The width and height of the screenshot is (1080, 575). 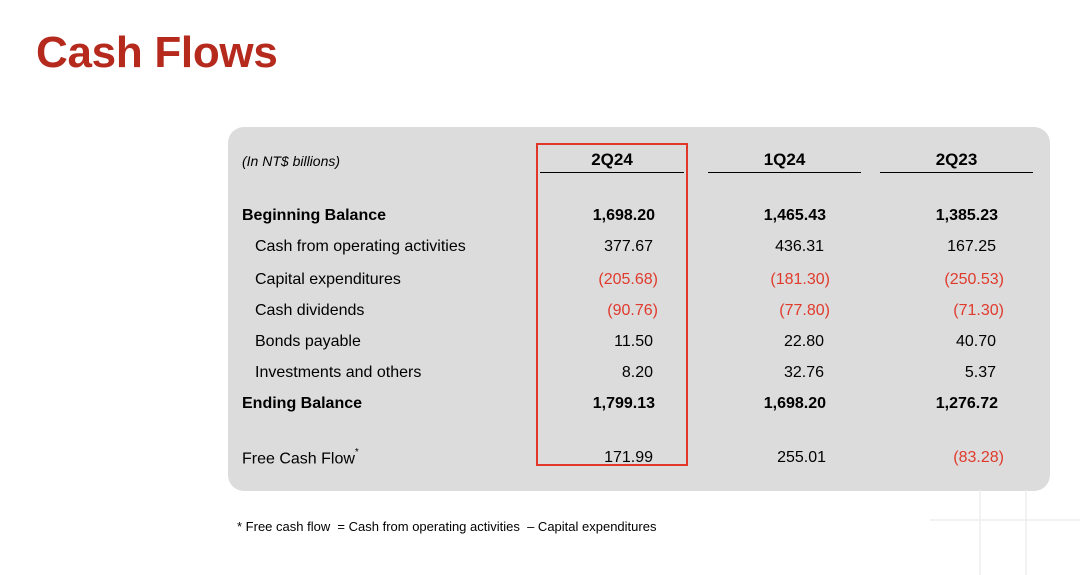 What do you see at coordinates (799, 246) in the screenshot?
I see `cell-operating-1q24: 436.31` at bounding box center [799, 246].